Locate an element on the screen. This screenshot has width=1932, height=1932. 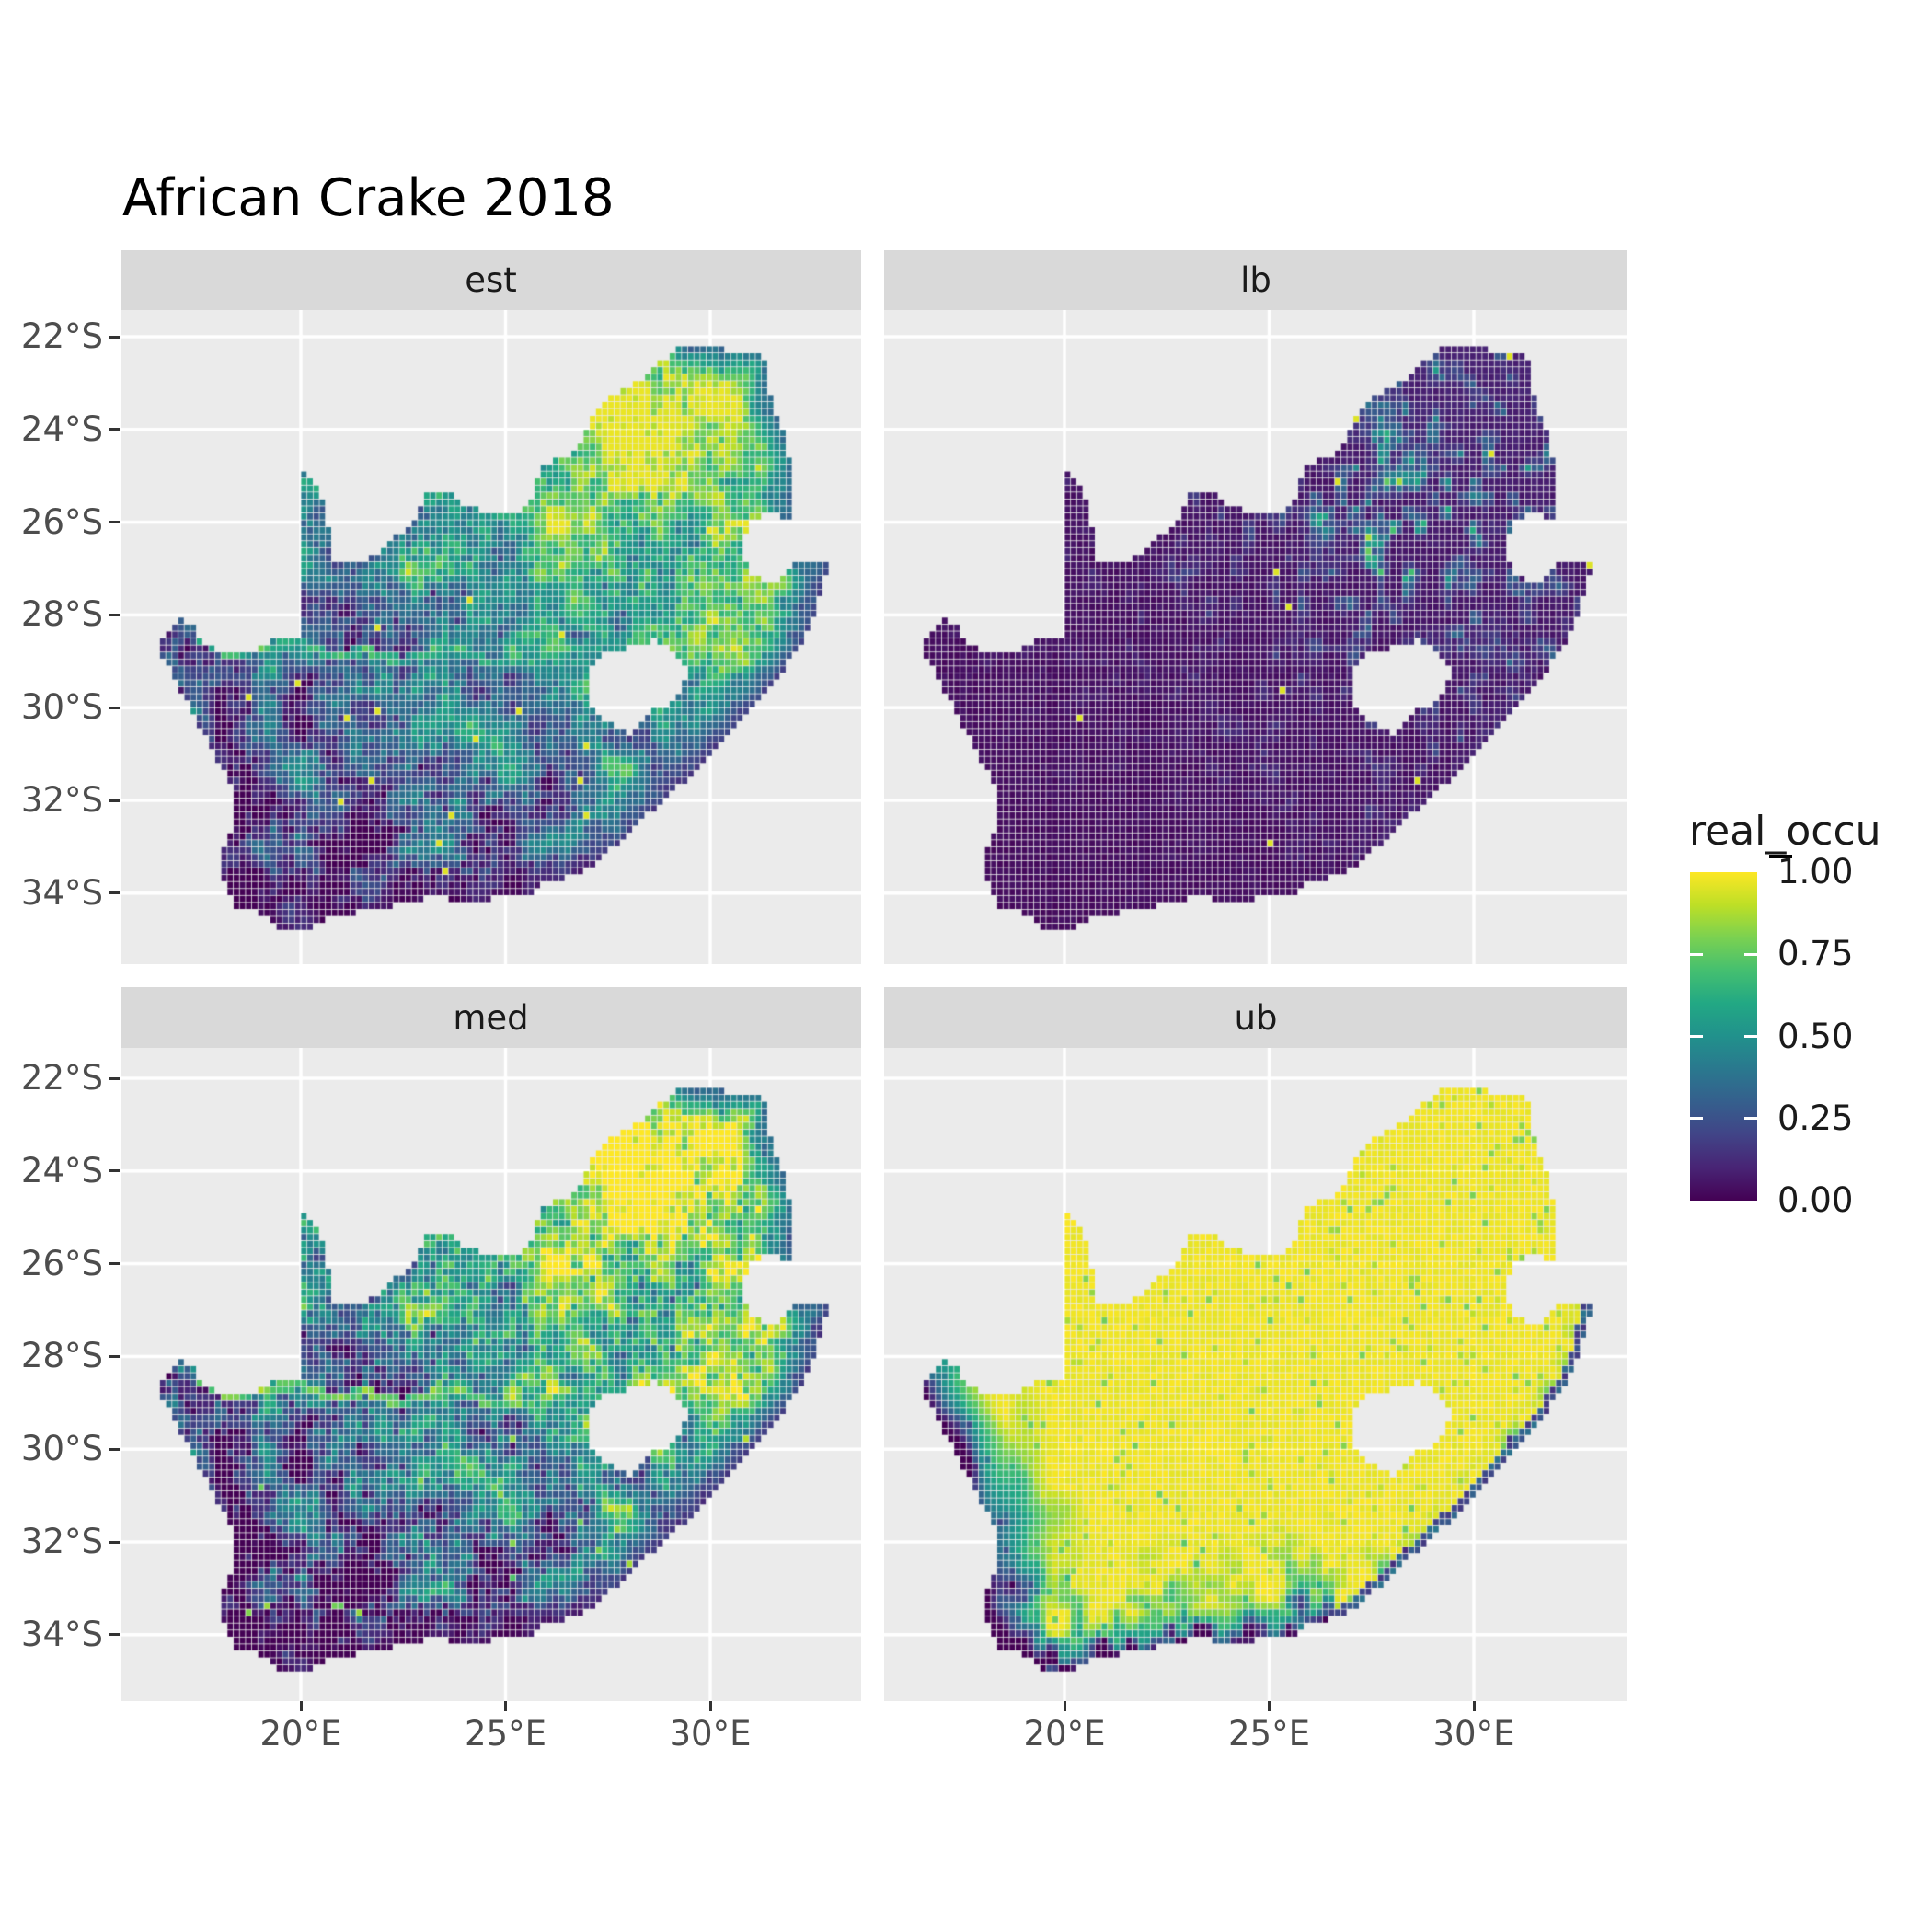
facet-strip-lb: lb is located at coordinates (1255, 280).